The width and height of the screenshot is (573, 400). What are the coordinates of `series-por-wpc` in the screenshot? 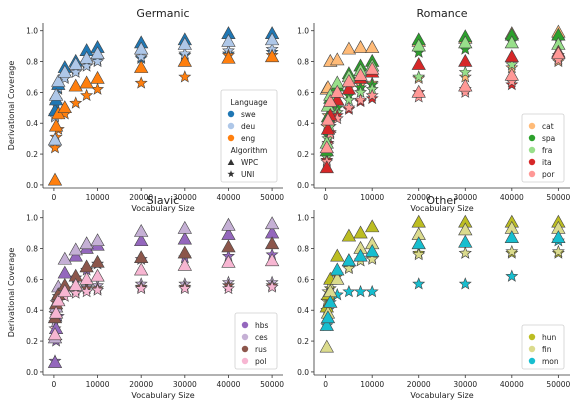 It's located at (442, 100).